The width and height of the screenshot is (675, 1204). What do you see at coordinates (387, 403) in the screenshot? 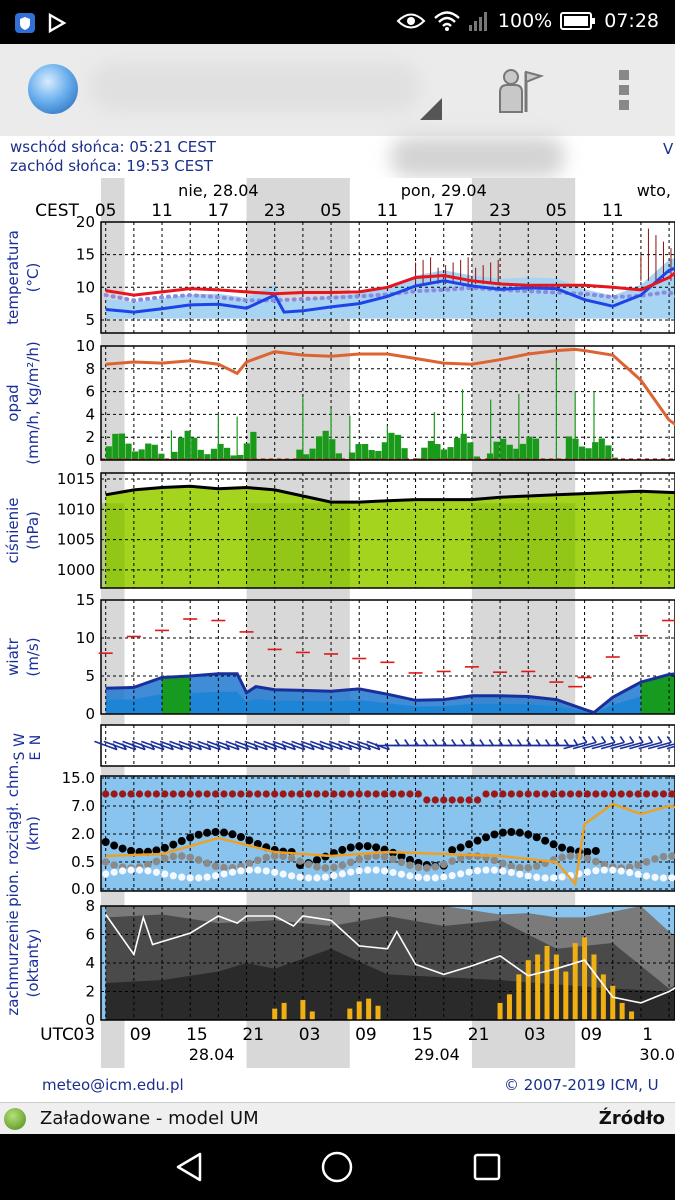
I see `precip-frame` at bounding box center [387, 403].